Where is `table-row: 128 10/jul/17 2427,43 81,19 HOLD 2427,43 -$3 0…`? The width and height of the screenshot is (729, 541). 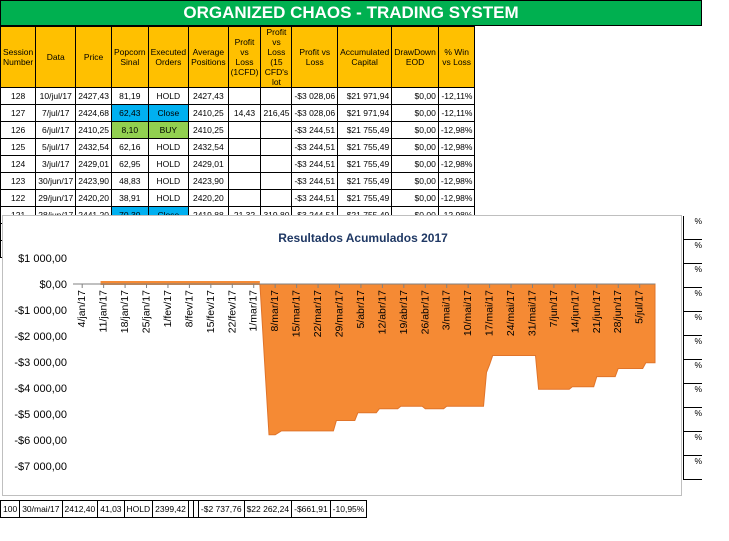
table-row: 128 10/jul/17 2427,43 81,19 HOLD 2427,43 -$3 0… is located at coordinates (238, 96).